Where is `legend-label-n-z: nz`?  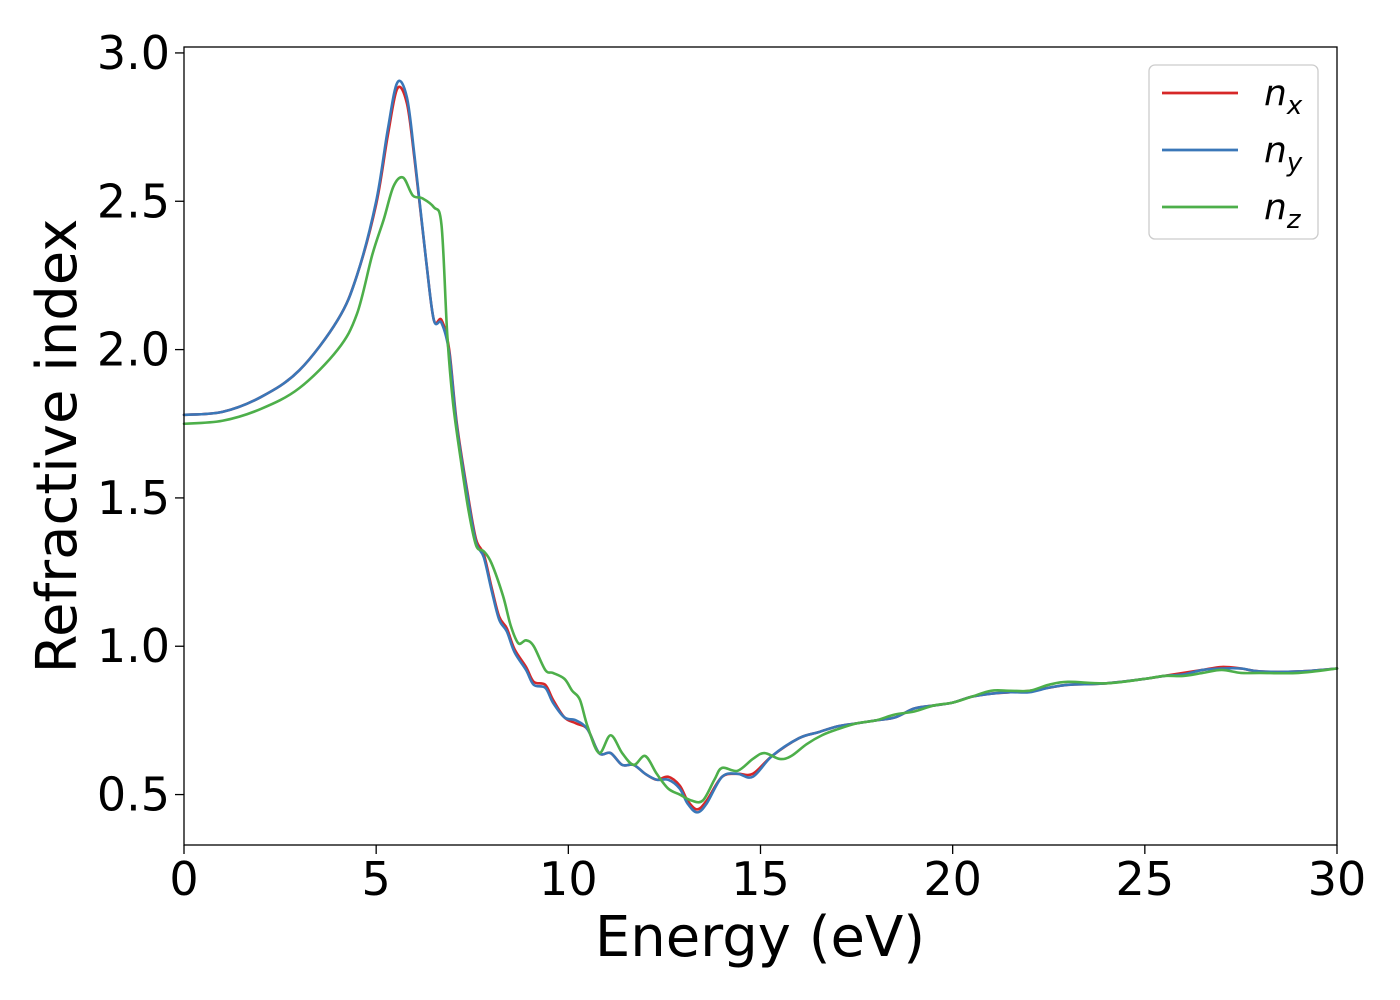
legend-label-n-z: nz is located at coordinates (1283, 211).